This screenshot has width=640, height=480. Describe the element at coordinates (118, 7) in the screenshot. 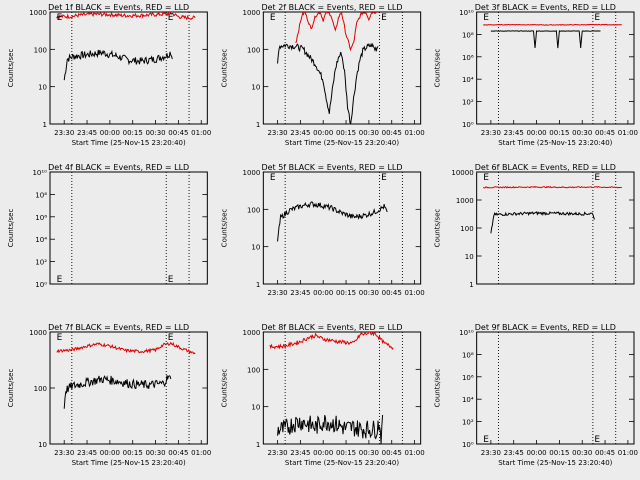

I see `panel-title: Det 1f BLACK = Events, RED = LLD` at that location.